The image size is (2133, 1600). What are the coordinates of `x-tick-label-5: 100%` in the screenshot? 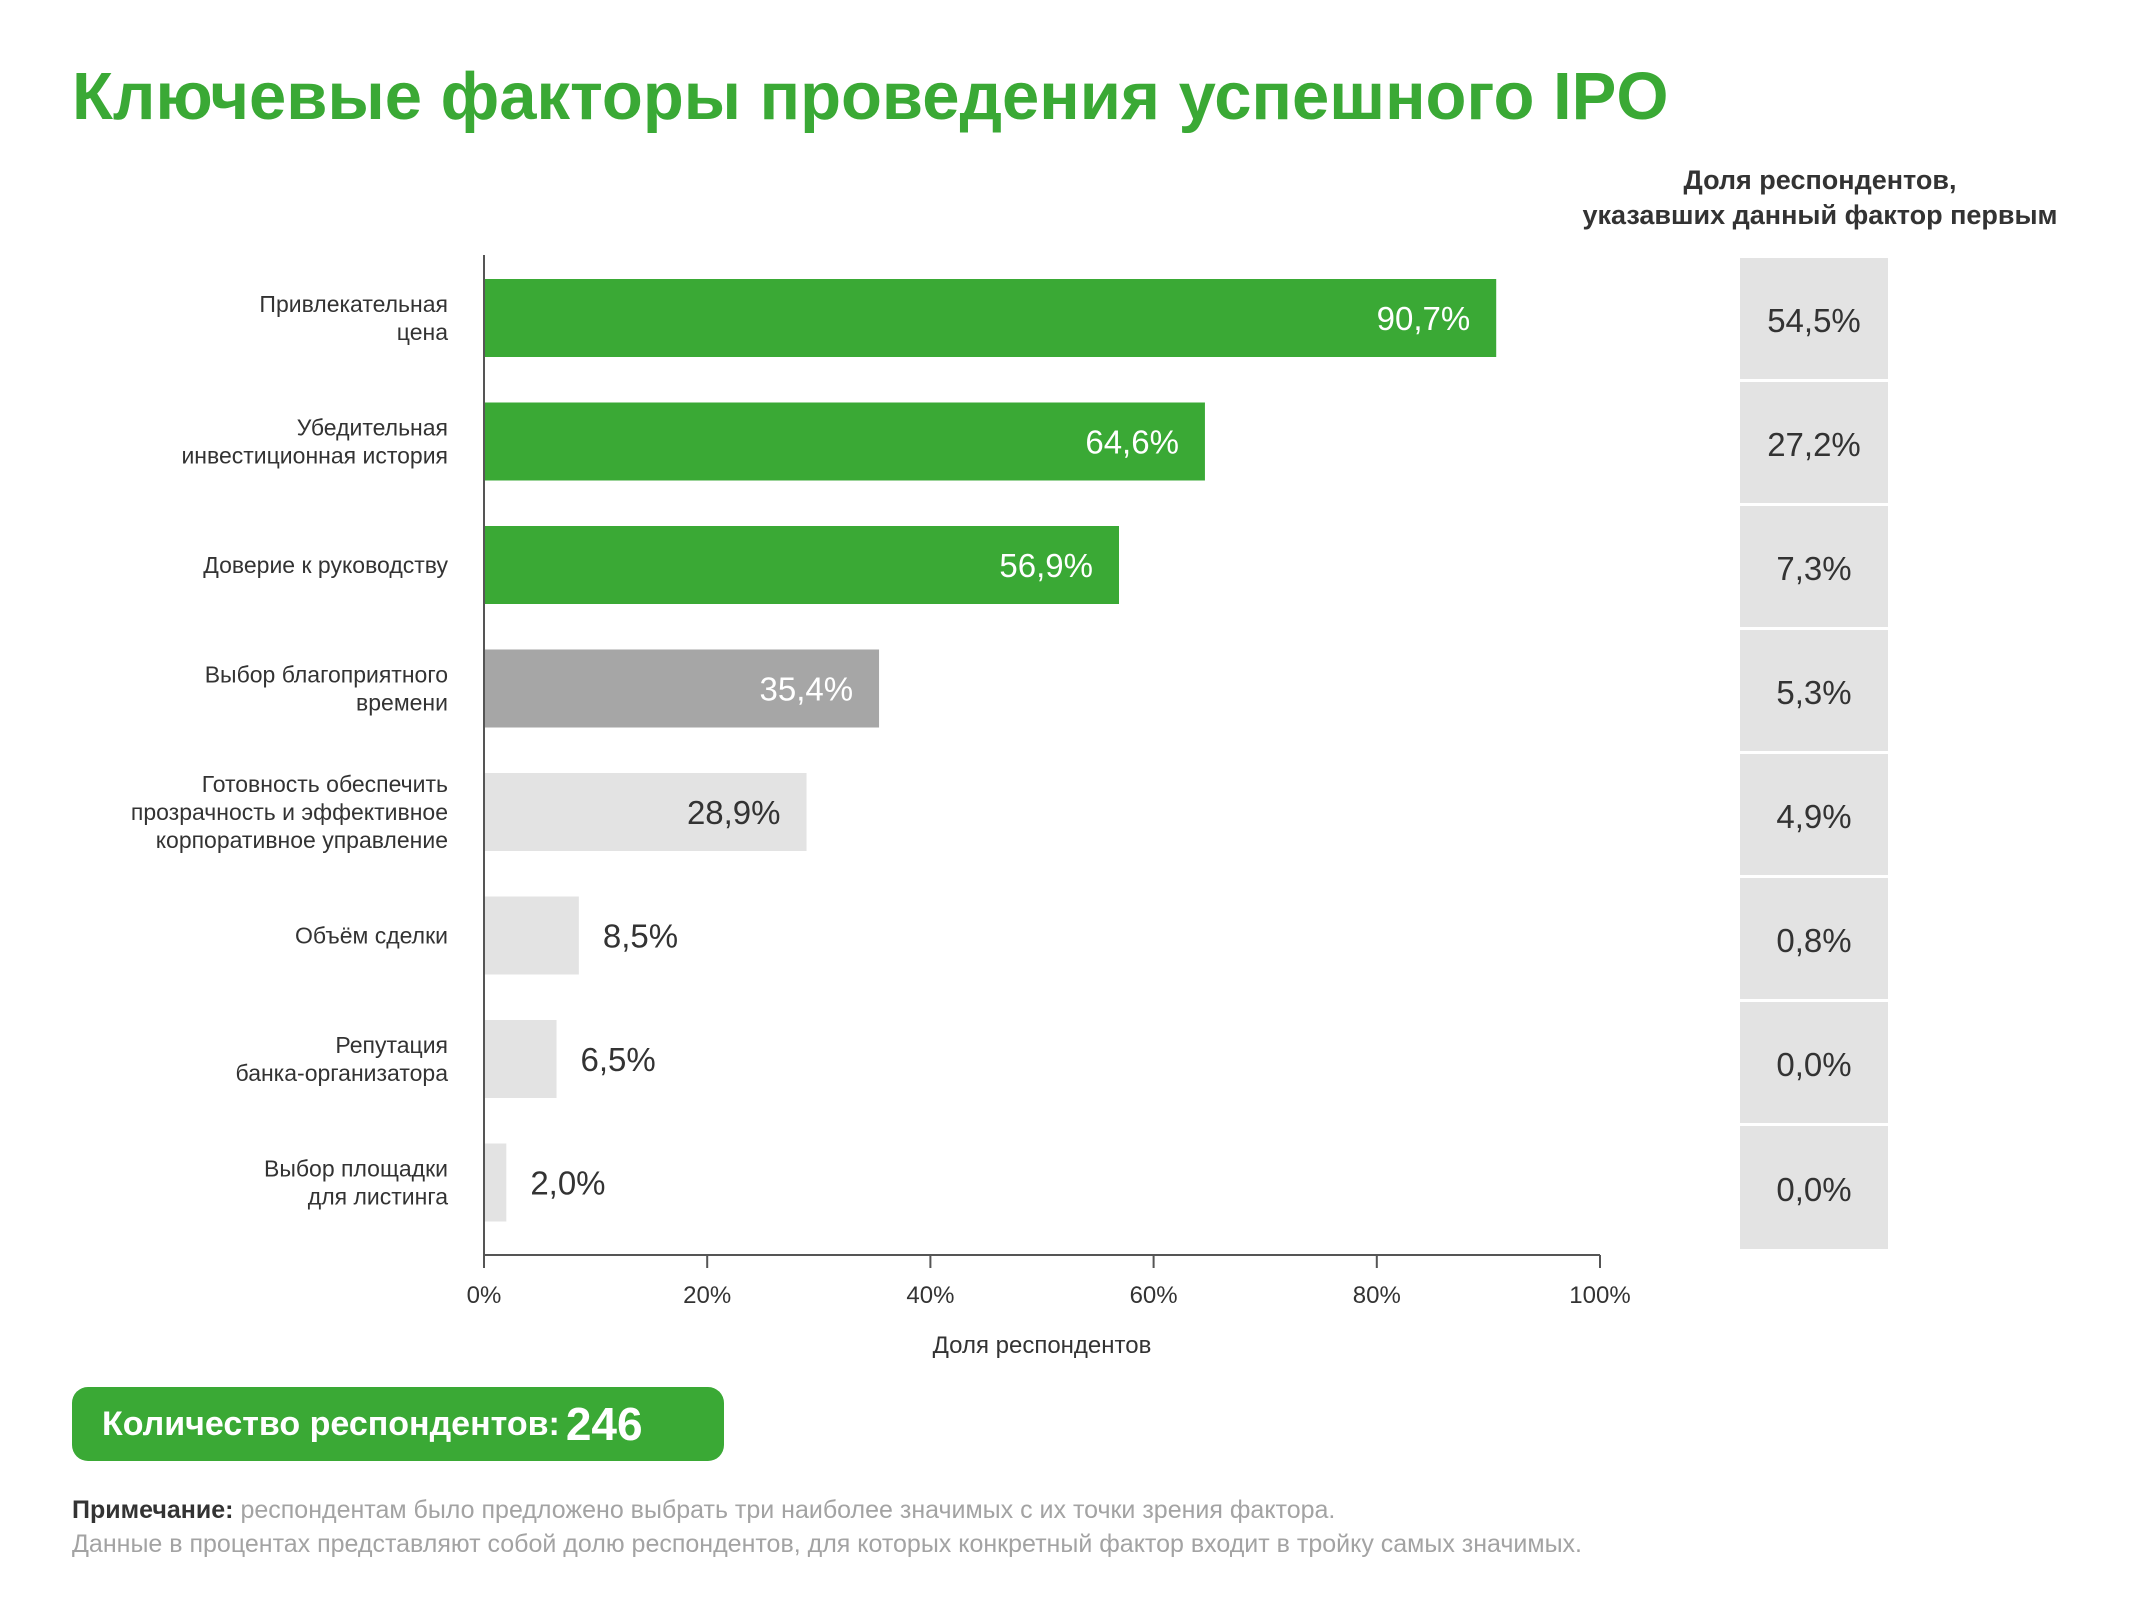 It's located at (1599, 1295).